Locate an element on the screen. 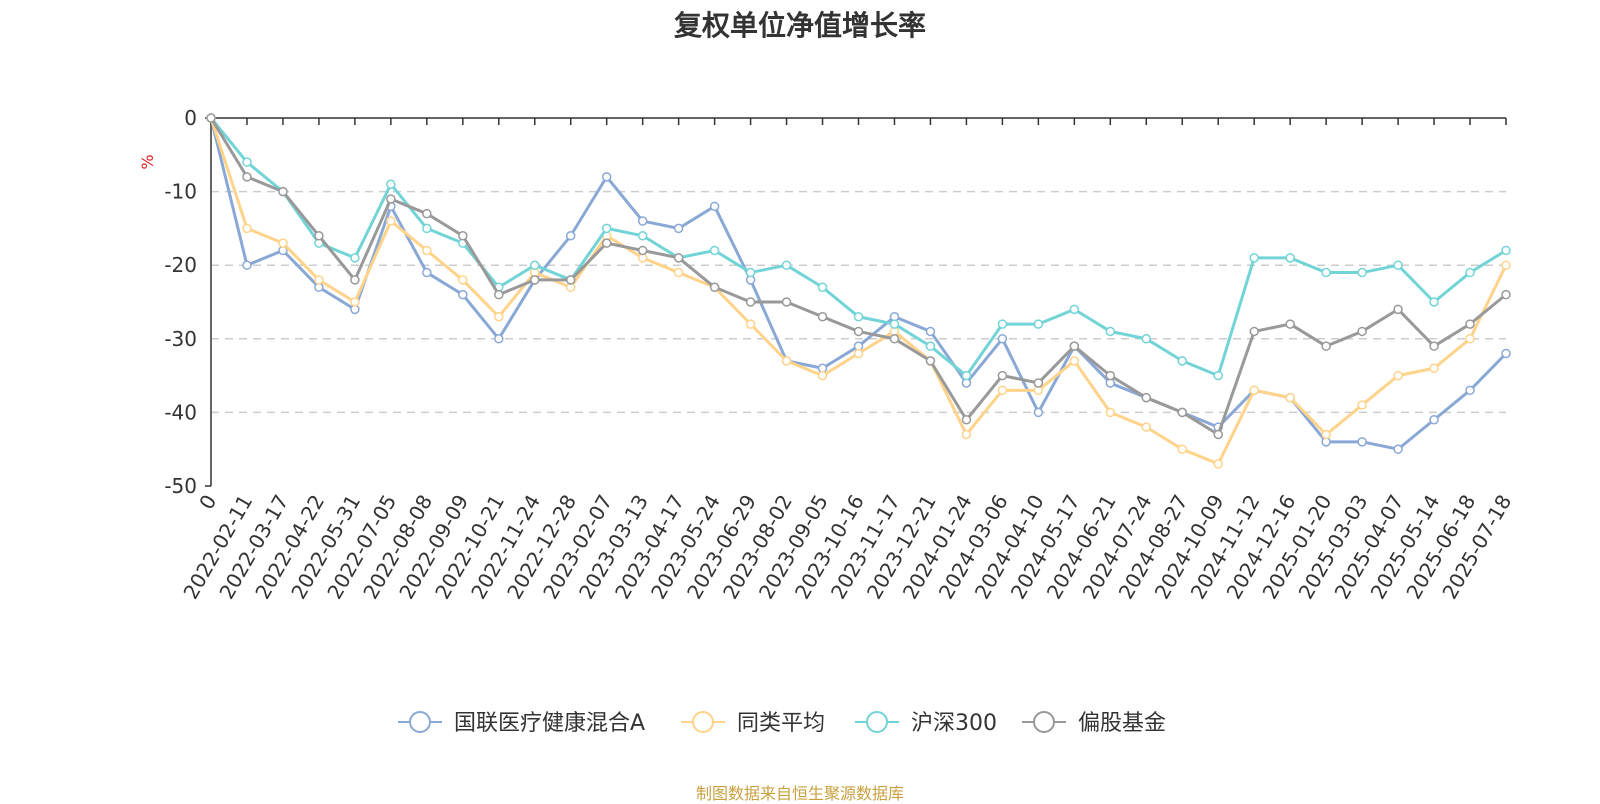 The width and height of the screenshot is (1600, 804). legend: 国联医疗健康混合A 同类平均 沪深300 偏股基金 is located at coordinates (782, 723).